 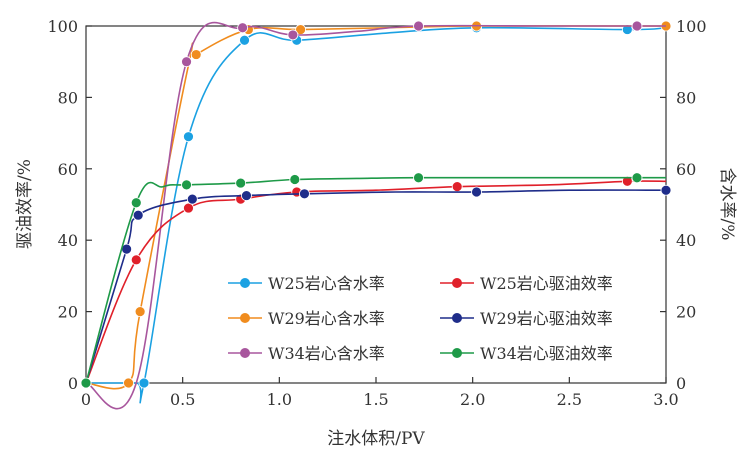 I want to click on x-axis: 0 0.5 1.0 1.5 2.0 2.5 3.0, so click(x=380, y=393).